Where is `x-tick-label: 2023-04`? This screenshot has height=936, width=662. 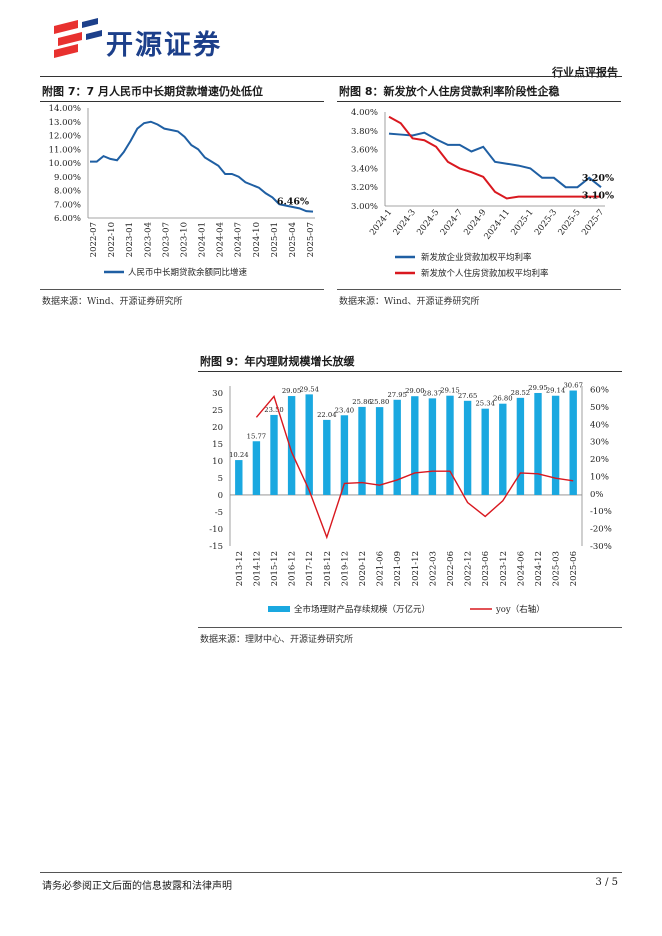 x-tick-label: 2023-04 is located at coordinates (148, 239).